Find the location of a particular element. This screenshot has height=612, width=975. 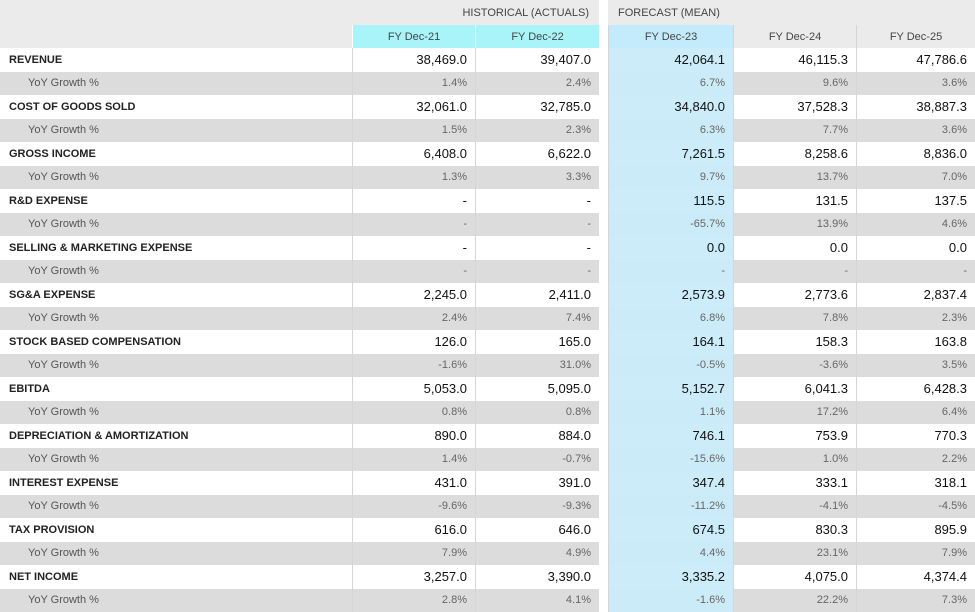

growth-cell: 7.0% is located at coordinates (915, 177).